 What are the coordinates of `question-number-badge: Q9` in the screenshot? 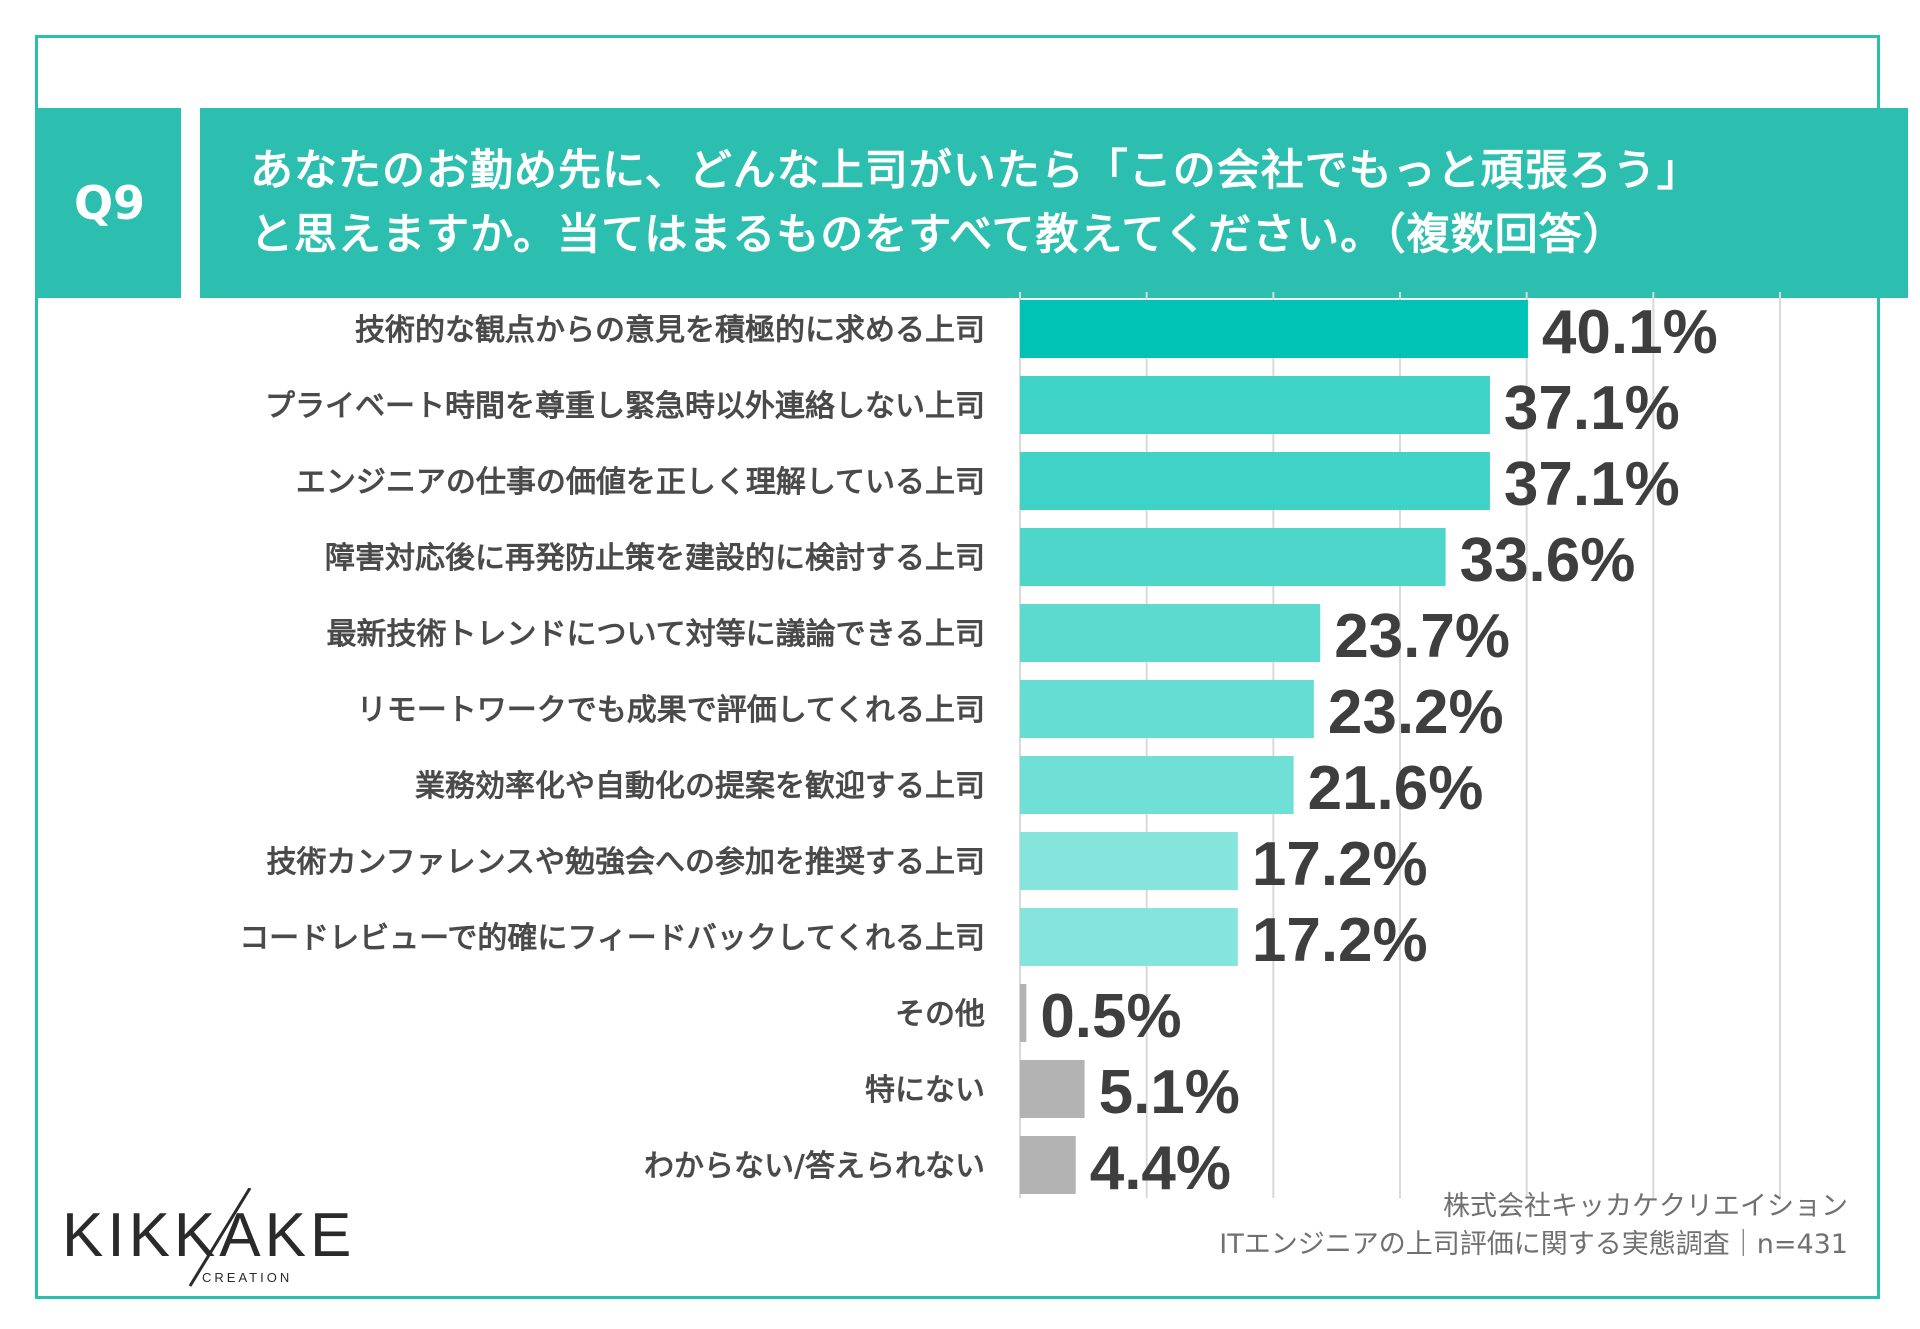 It's located at (109, 203).